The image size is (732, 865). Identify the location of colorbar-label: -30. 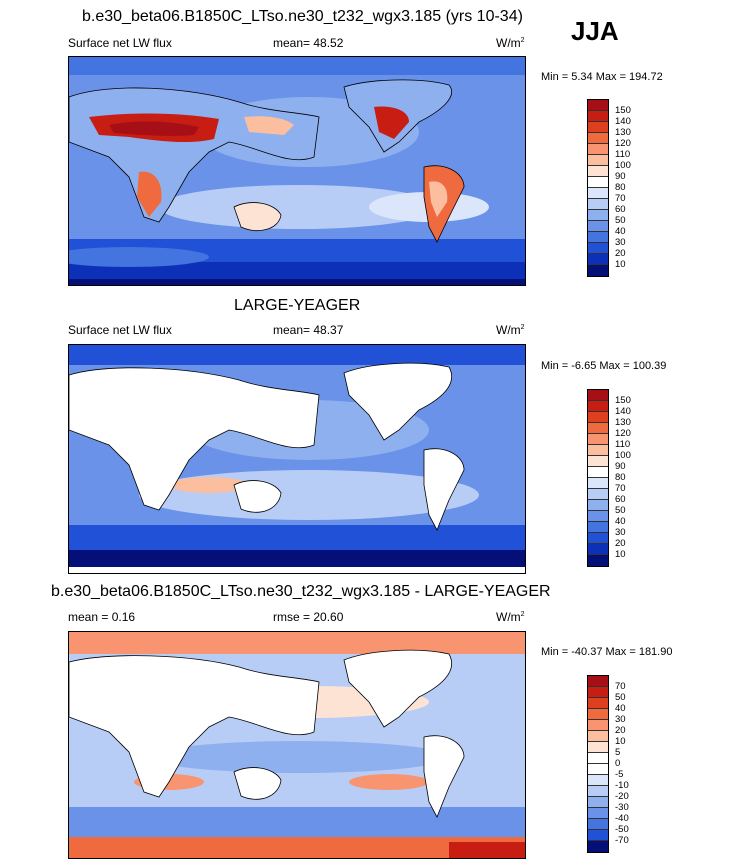
(622, 807).